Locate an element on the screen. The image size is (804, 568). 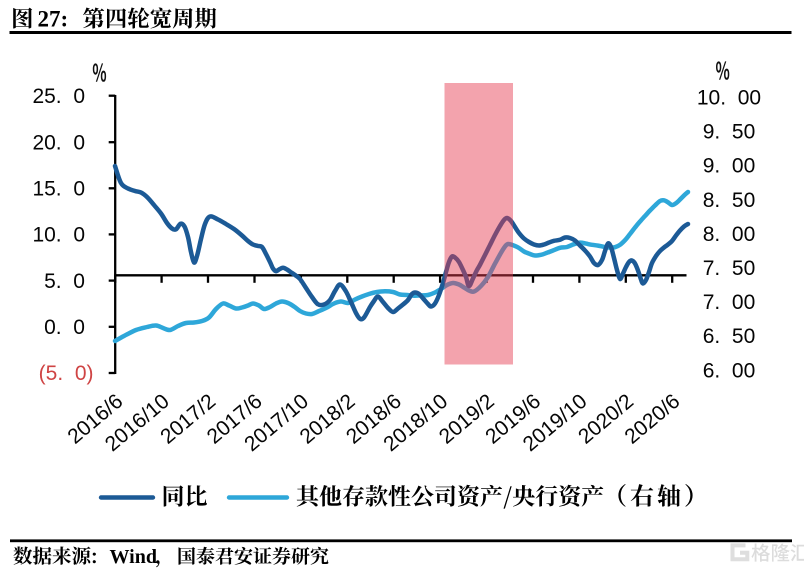
svg-text: 8. 50 is located at coordinates (729, 200).